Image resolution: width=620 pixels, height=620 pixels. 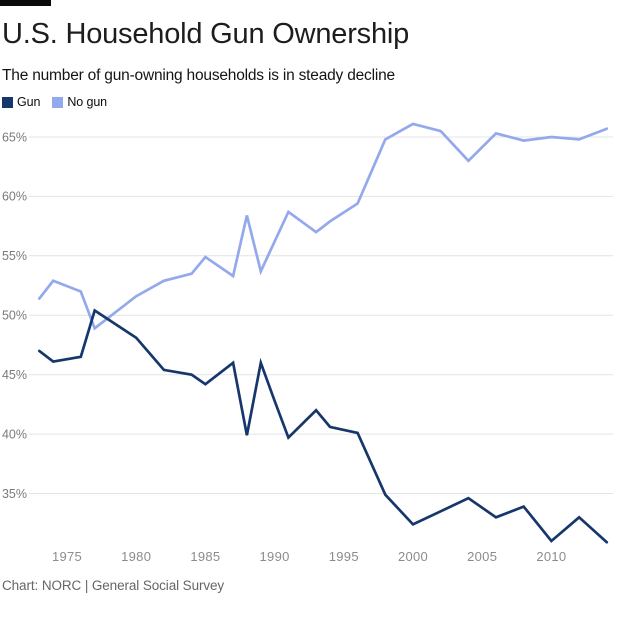 What do you see at coordinates (551, 556) in the screenshot?
I see `x-axis-label: 2010` at bounding box center [551, 556].